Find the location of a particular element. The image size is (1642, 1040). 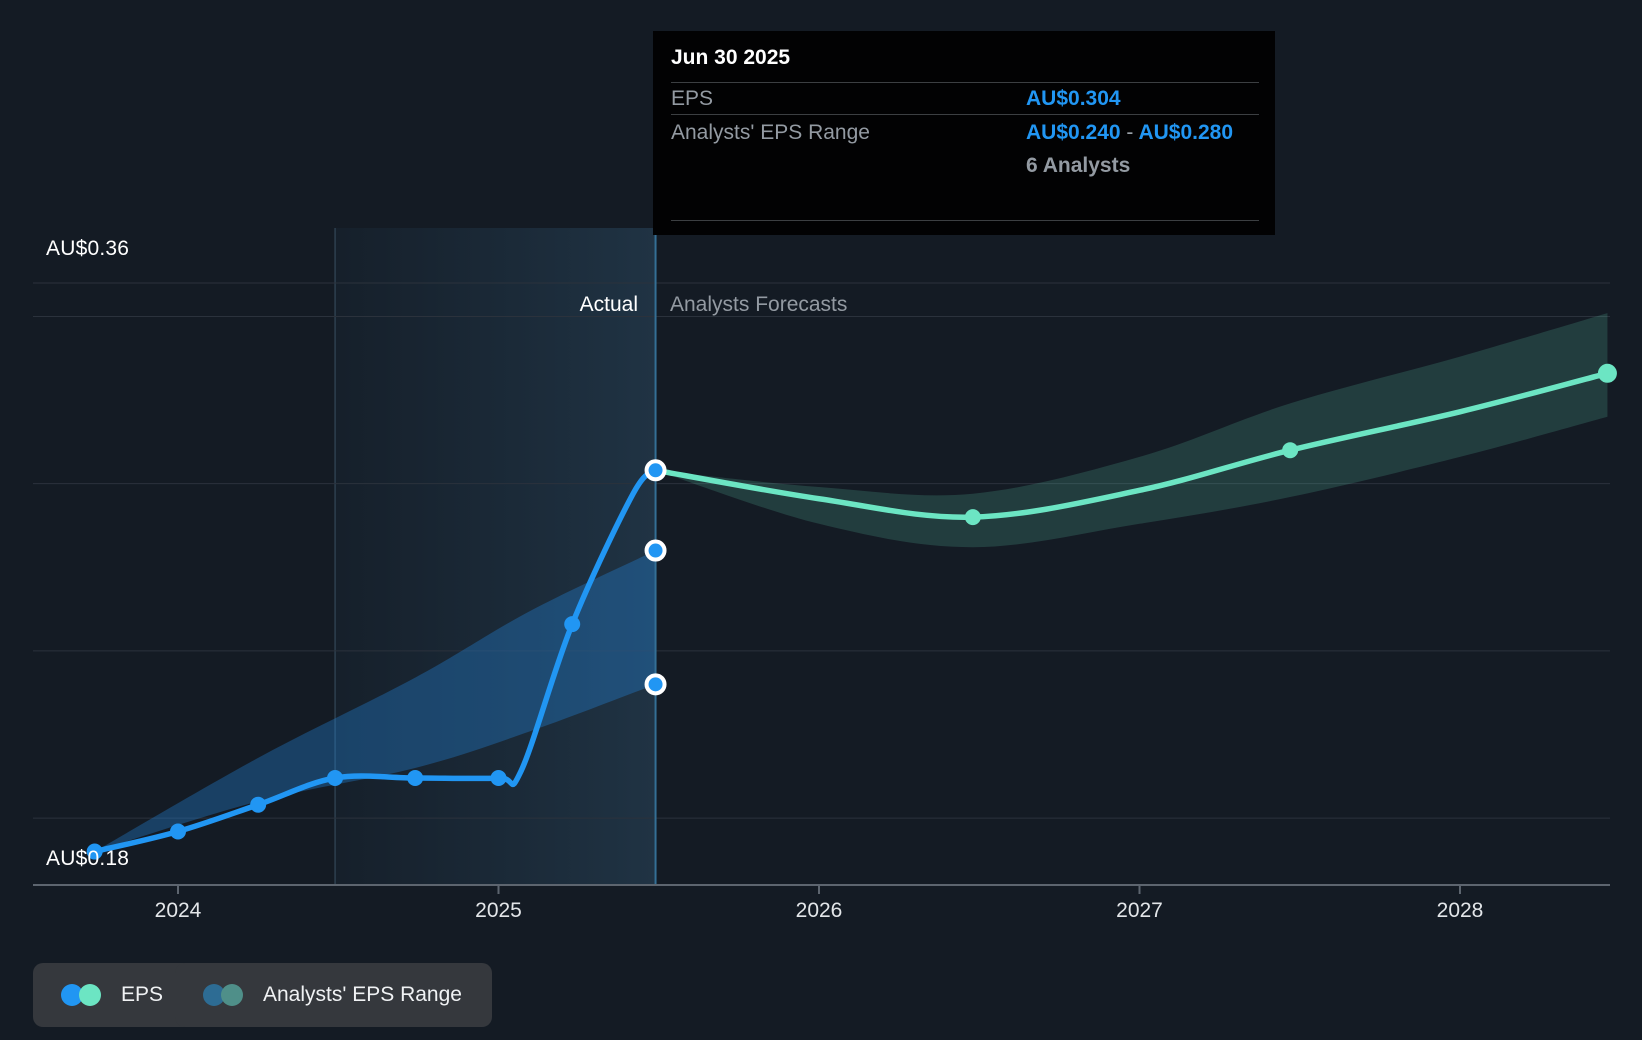

tooltip-date: Jun 30 2025 is located at coordinates (731, 57).